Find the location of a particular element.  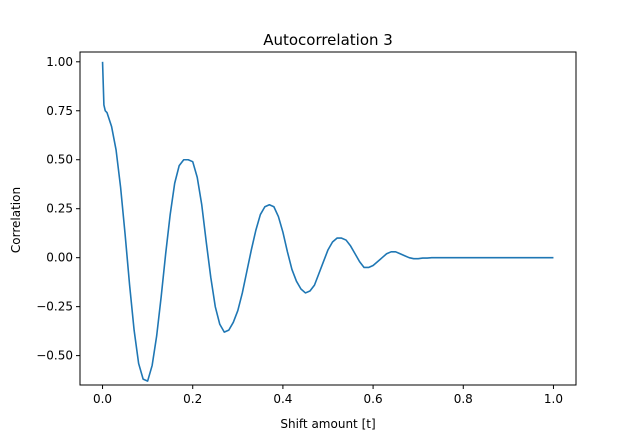

y-axis-label: Correlation is located at coordinates (16, 220).